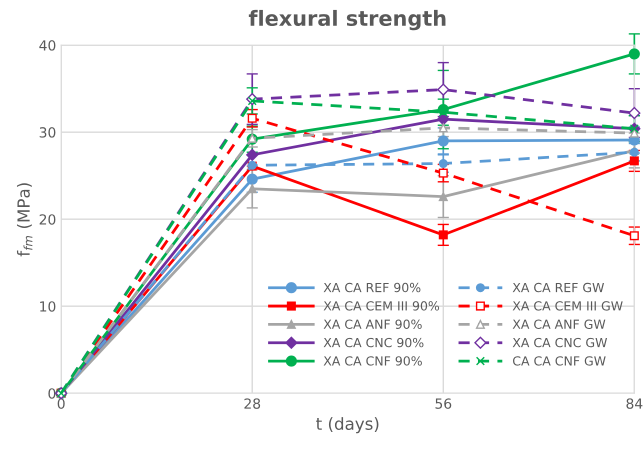  What do you see at coordinates (567, 306) in the screenshot?
I see `legend-label: XA CA CEM III GW` at bounding box center [567, 306].